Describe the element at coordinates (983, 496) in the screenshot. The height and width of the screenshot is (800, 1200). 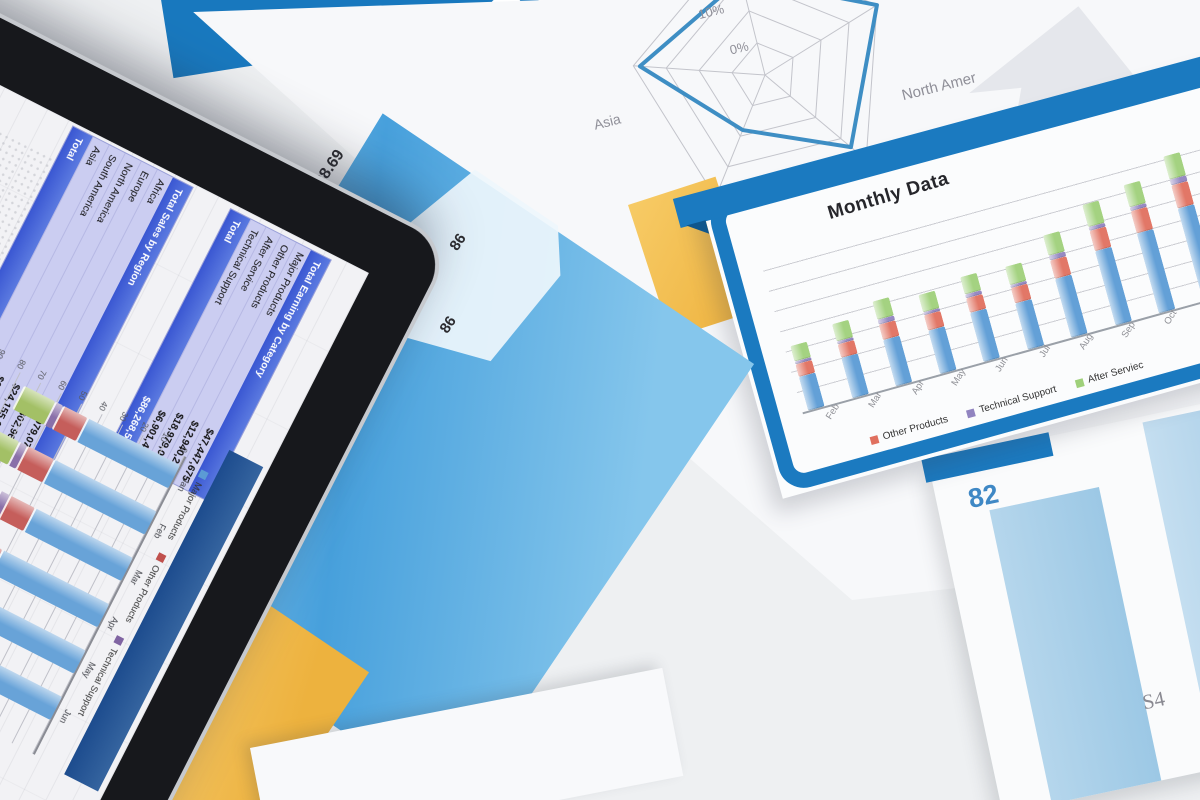
I see `corner-chart-value-label: 82` at that location.